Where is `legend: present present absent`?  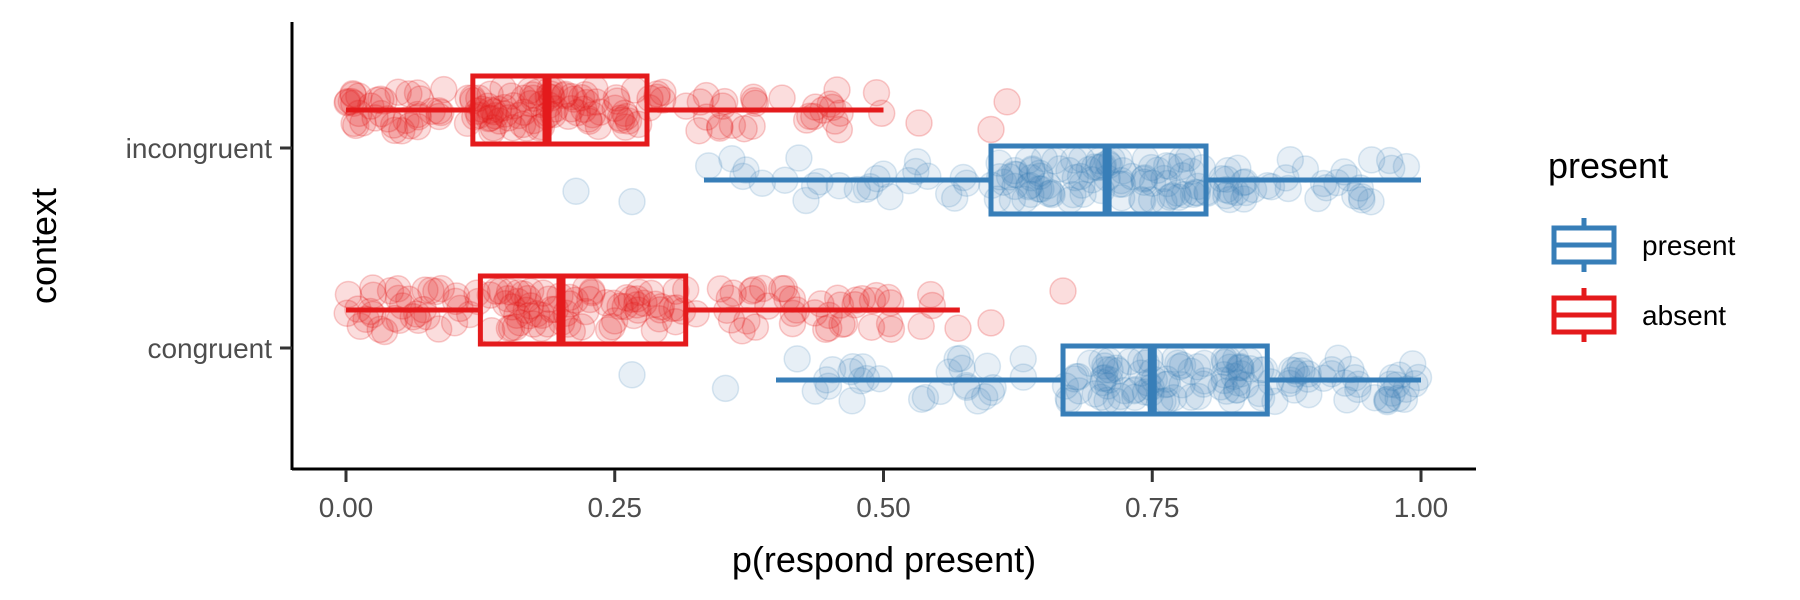
legend: present present absent is located at coordinates (1642, 243).